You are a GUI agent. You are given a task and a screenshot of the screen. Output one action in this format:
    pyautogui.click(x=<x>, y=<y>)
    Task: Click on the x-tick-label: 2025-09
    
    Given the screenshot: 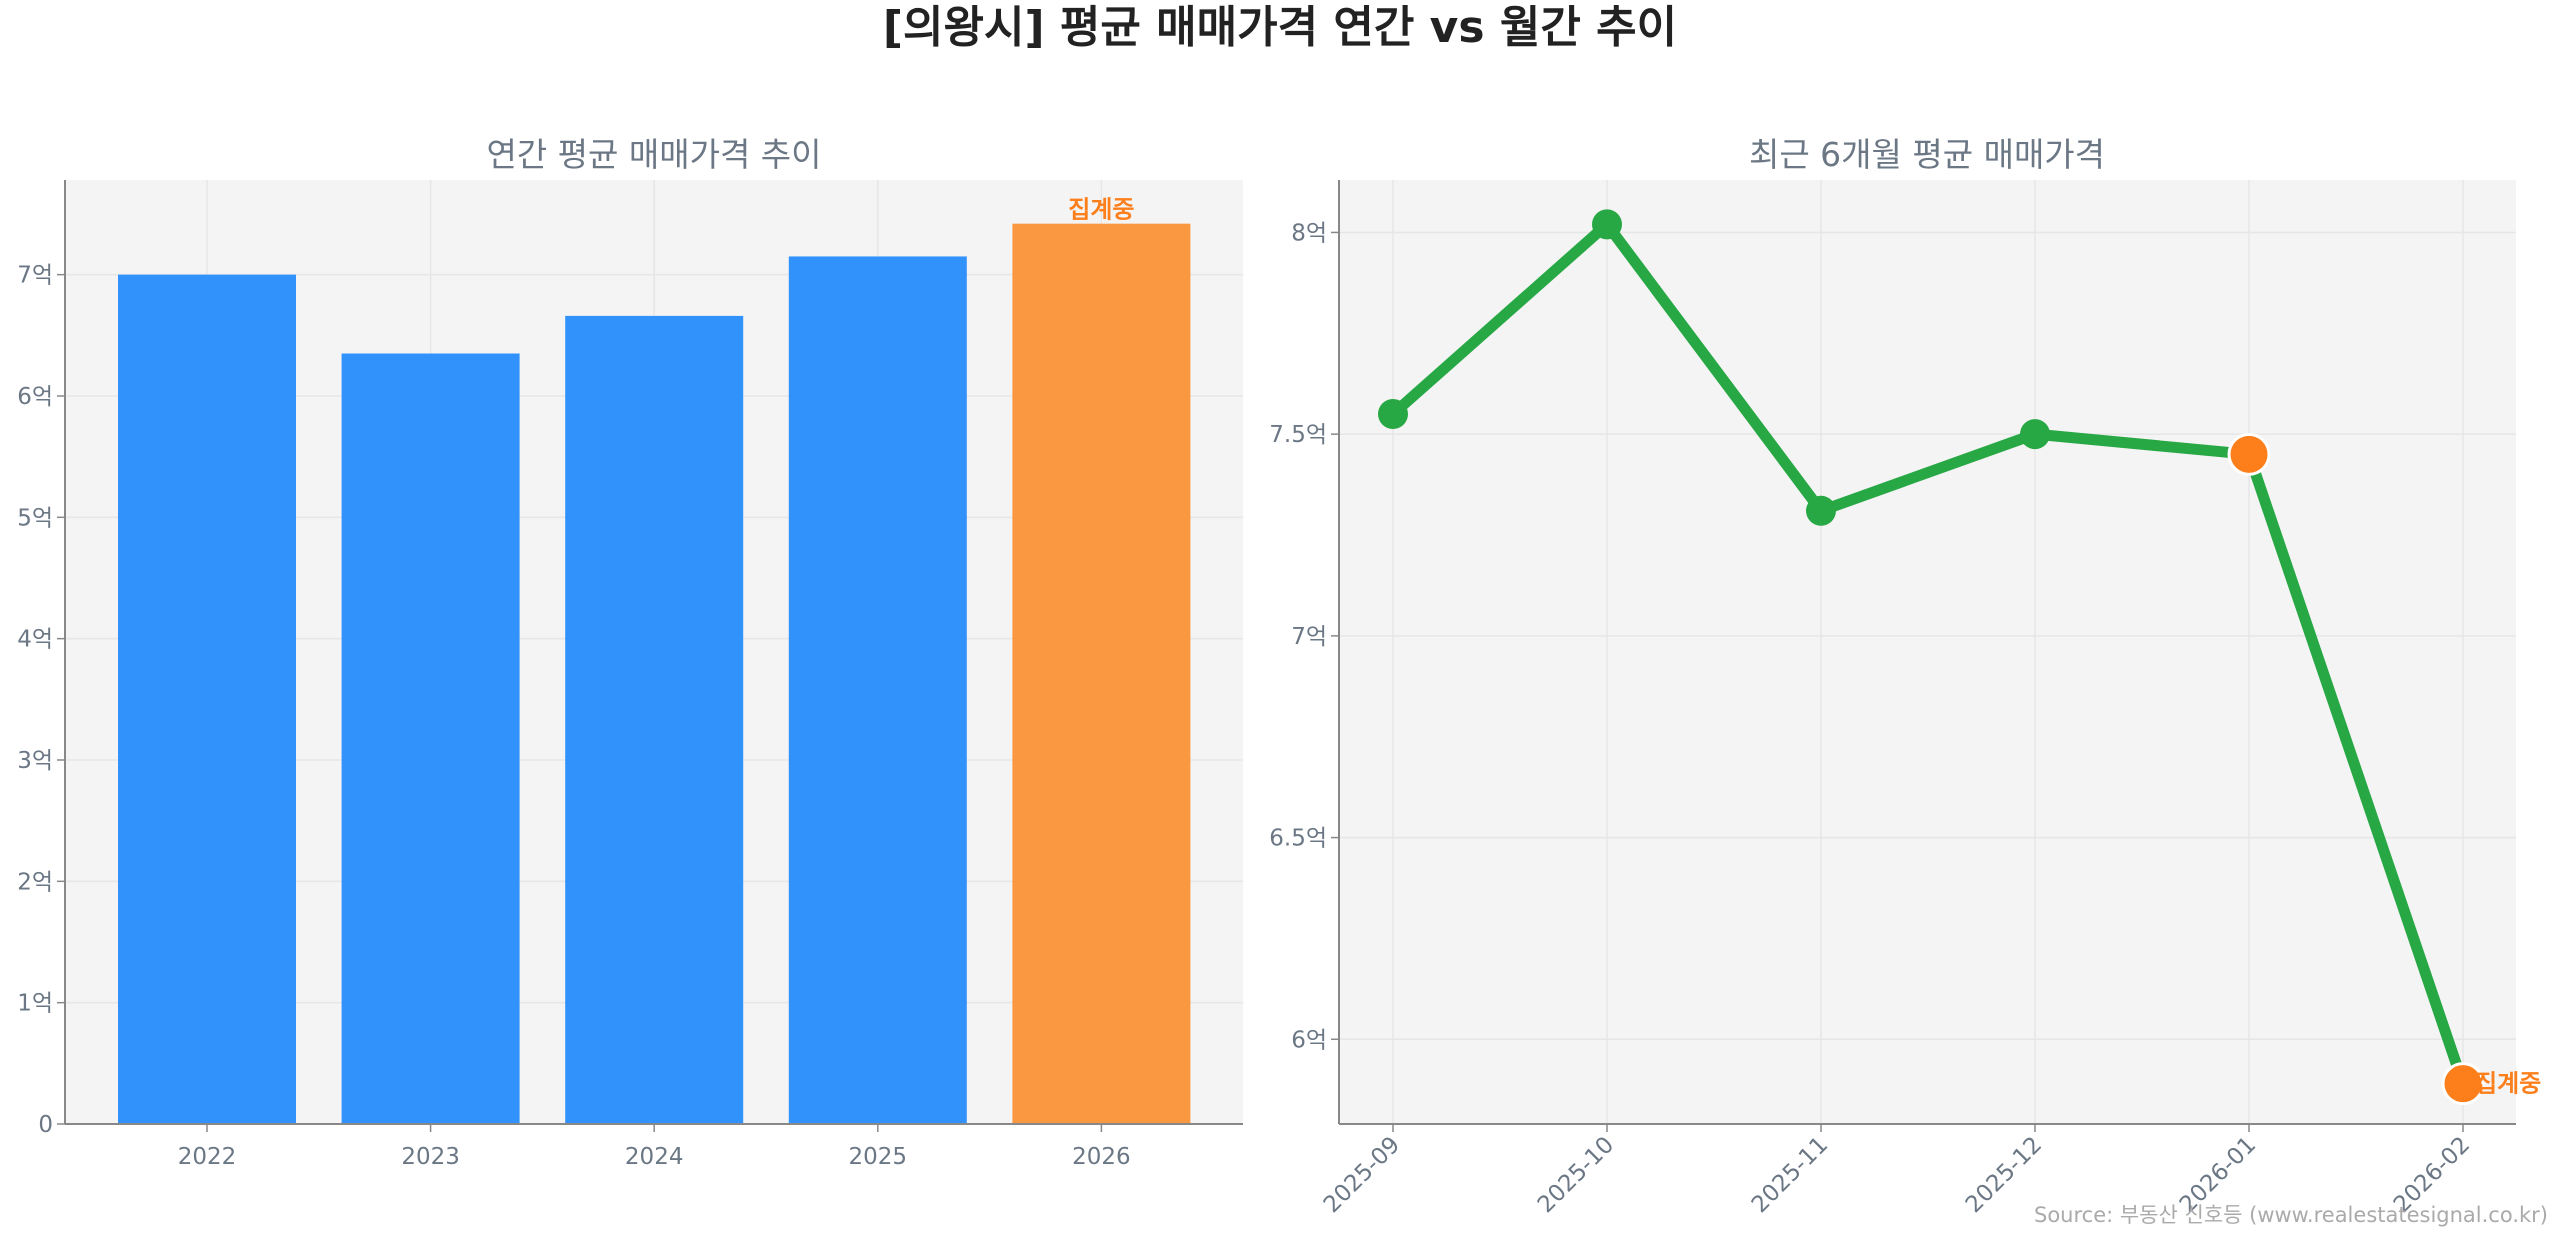 What is the action you would take?
    pyautogui.click(x=1362, y=1175)
    